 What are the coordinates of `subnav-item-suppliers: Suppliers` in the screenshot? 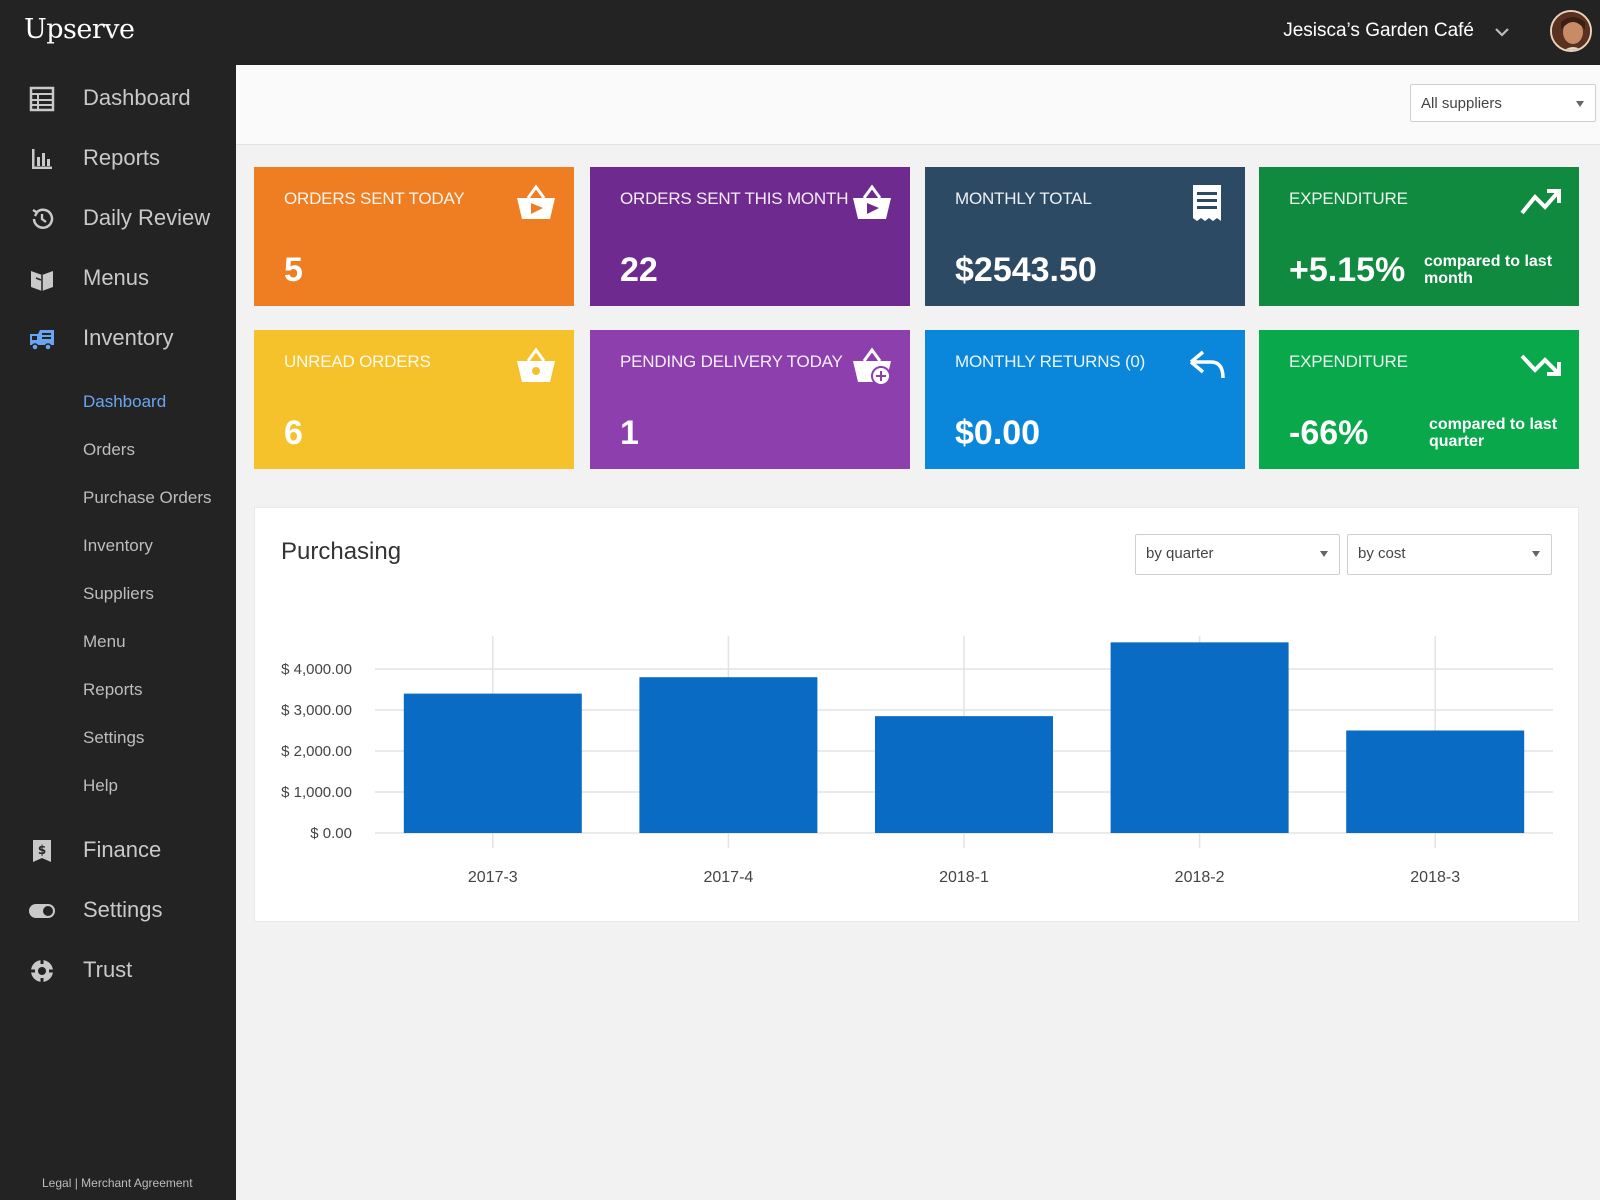 It's located at (118, 593).